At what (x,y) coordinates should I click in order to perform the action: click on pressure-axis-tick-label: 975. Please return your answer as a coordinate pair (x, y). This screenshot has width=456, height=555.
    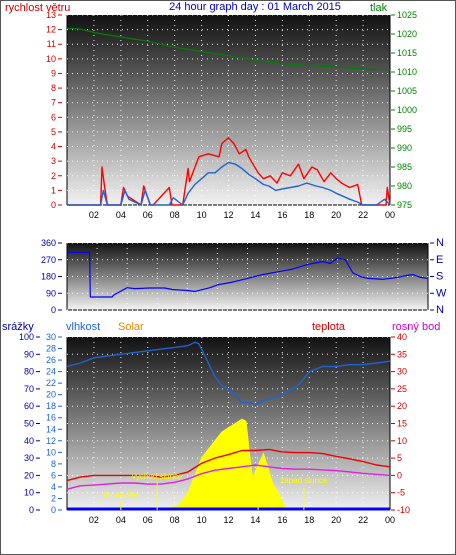
    Looking at the image, I should click on (404, 205).